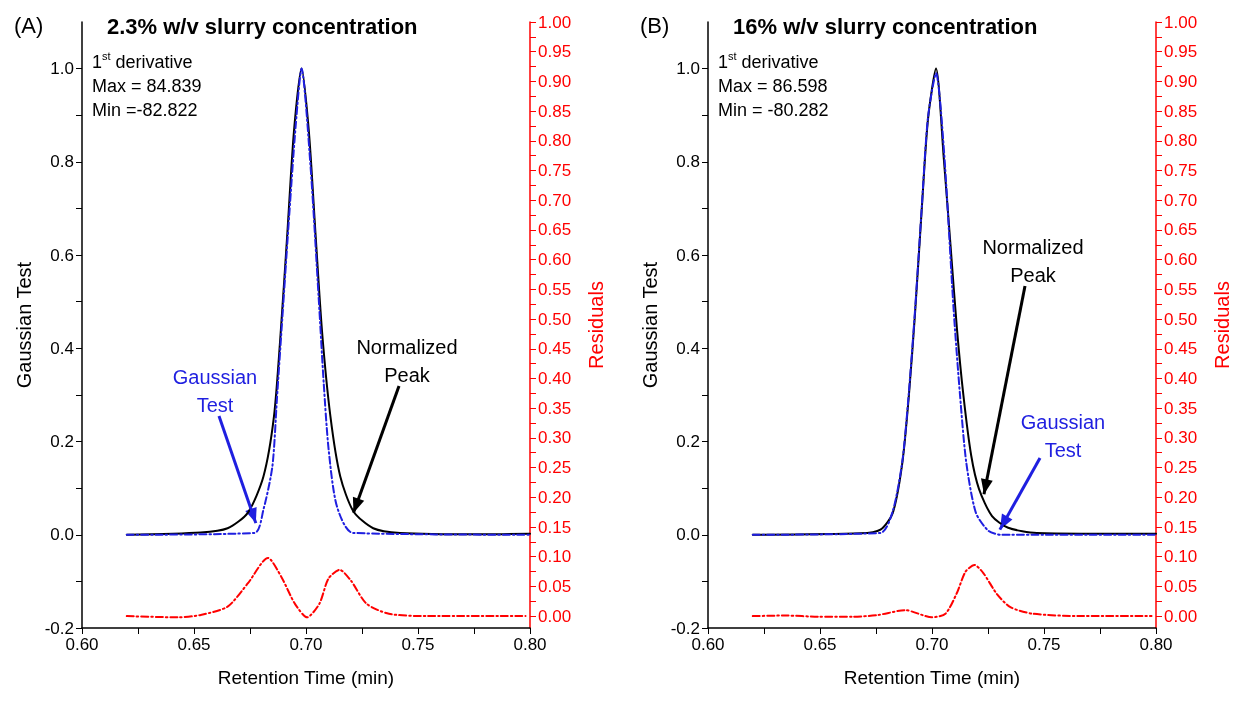 Image resolution: width=1252 pixels, height=708 pixels. What do you see at coordinates (885, 26) in the screenshot?
I see `chart-title: 16% w/v slurry concentration` at bounding box center [885, 26].